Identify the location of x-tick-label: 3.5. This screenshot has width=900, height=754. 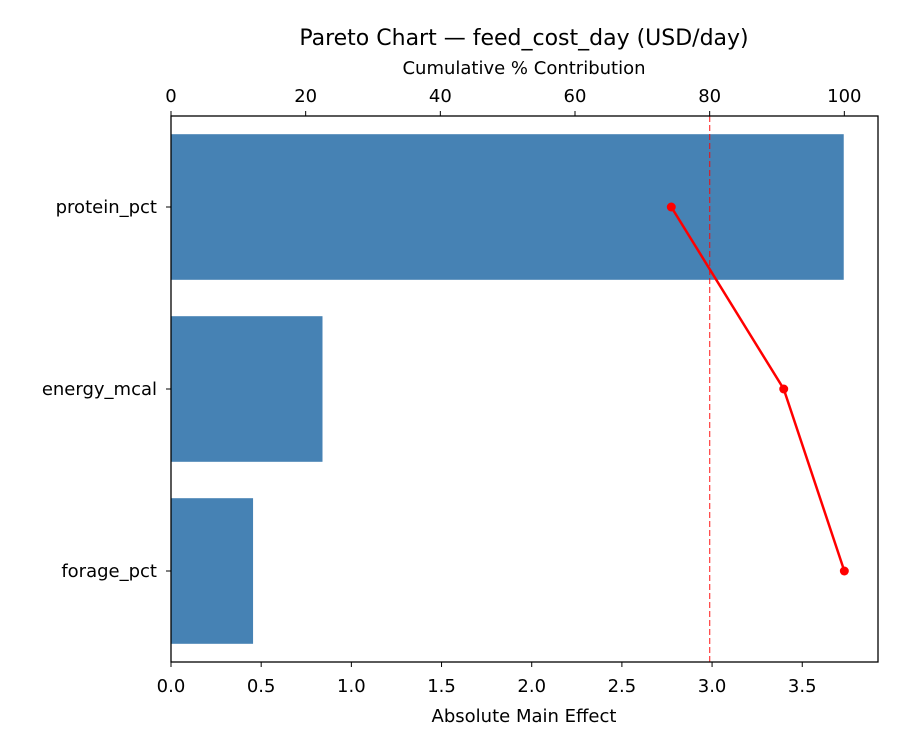
(802, 686).